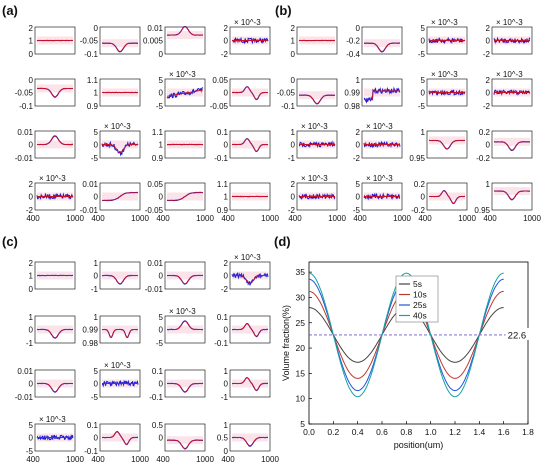 The height and width of the screenshot is (474, 550). Describe the element at coordinates (418, 210) in the screenshot. I see `panel-b-ytick-bottom: -0.2` at that location.